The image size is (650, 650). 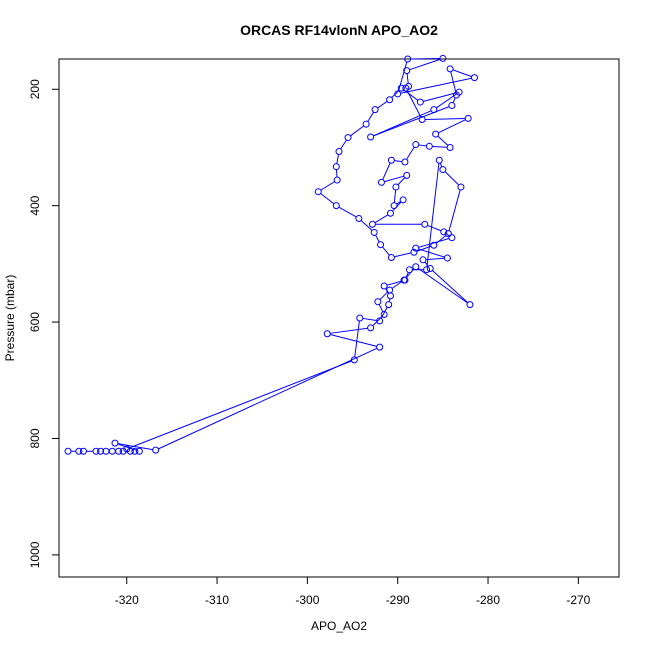 What do you see at coordinates (127, 600) in the screenshot?
I see `x-tick-label: -320` at bounding box center [127, 600].